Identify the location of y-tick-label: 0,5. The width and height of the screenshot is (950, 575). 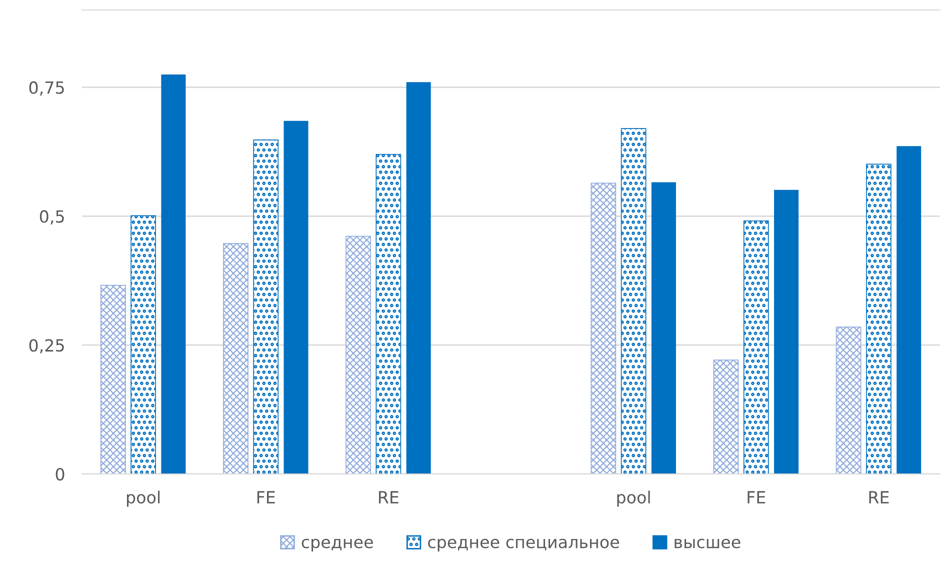
(52, 217).